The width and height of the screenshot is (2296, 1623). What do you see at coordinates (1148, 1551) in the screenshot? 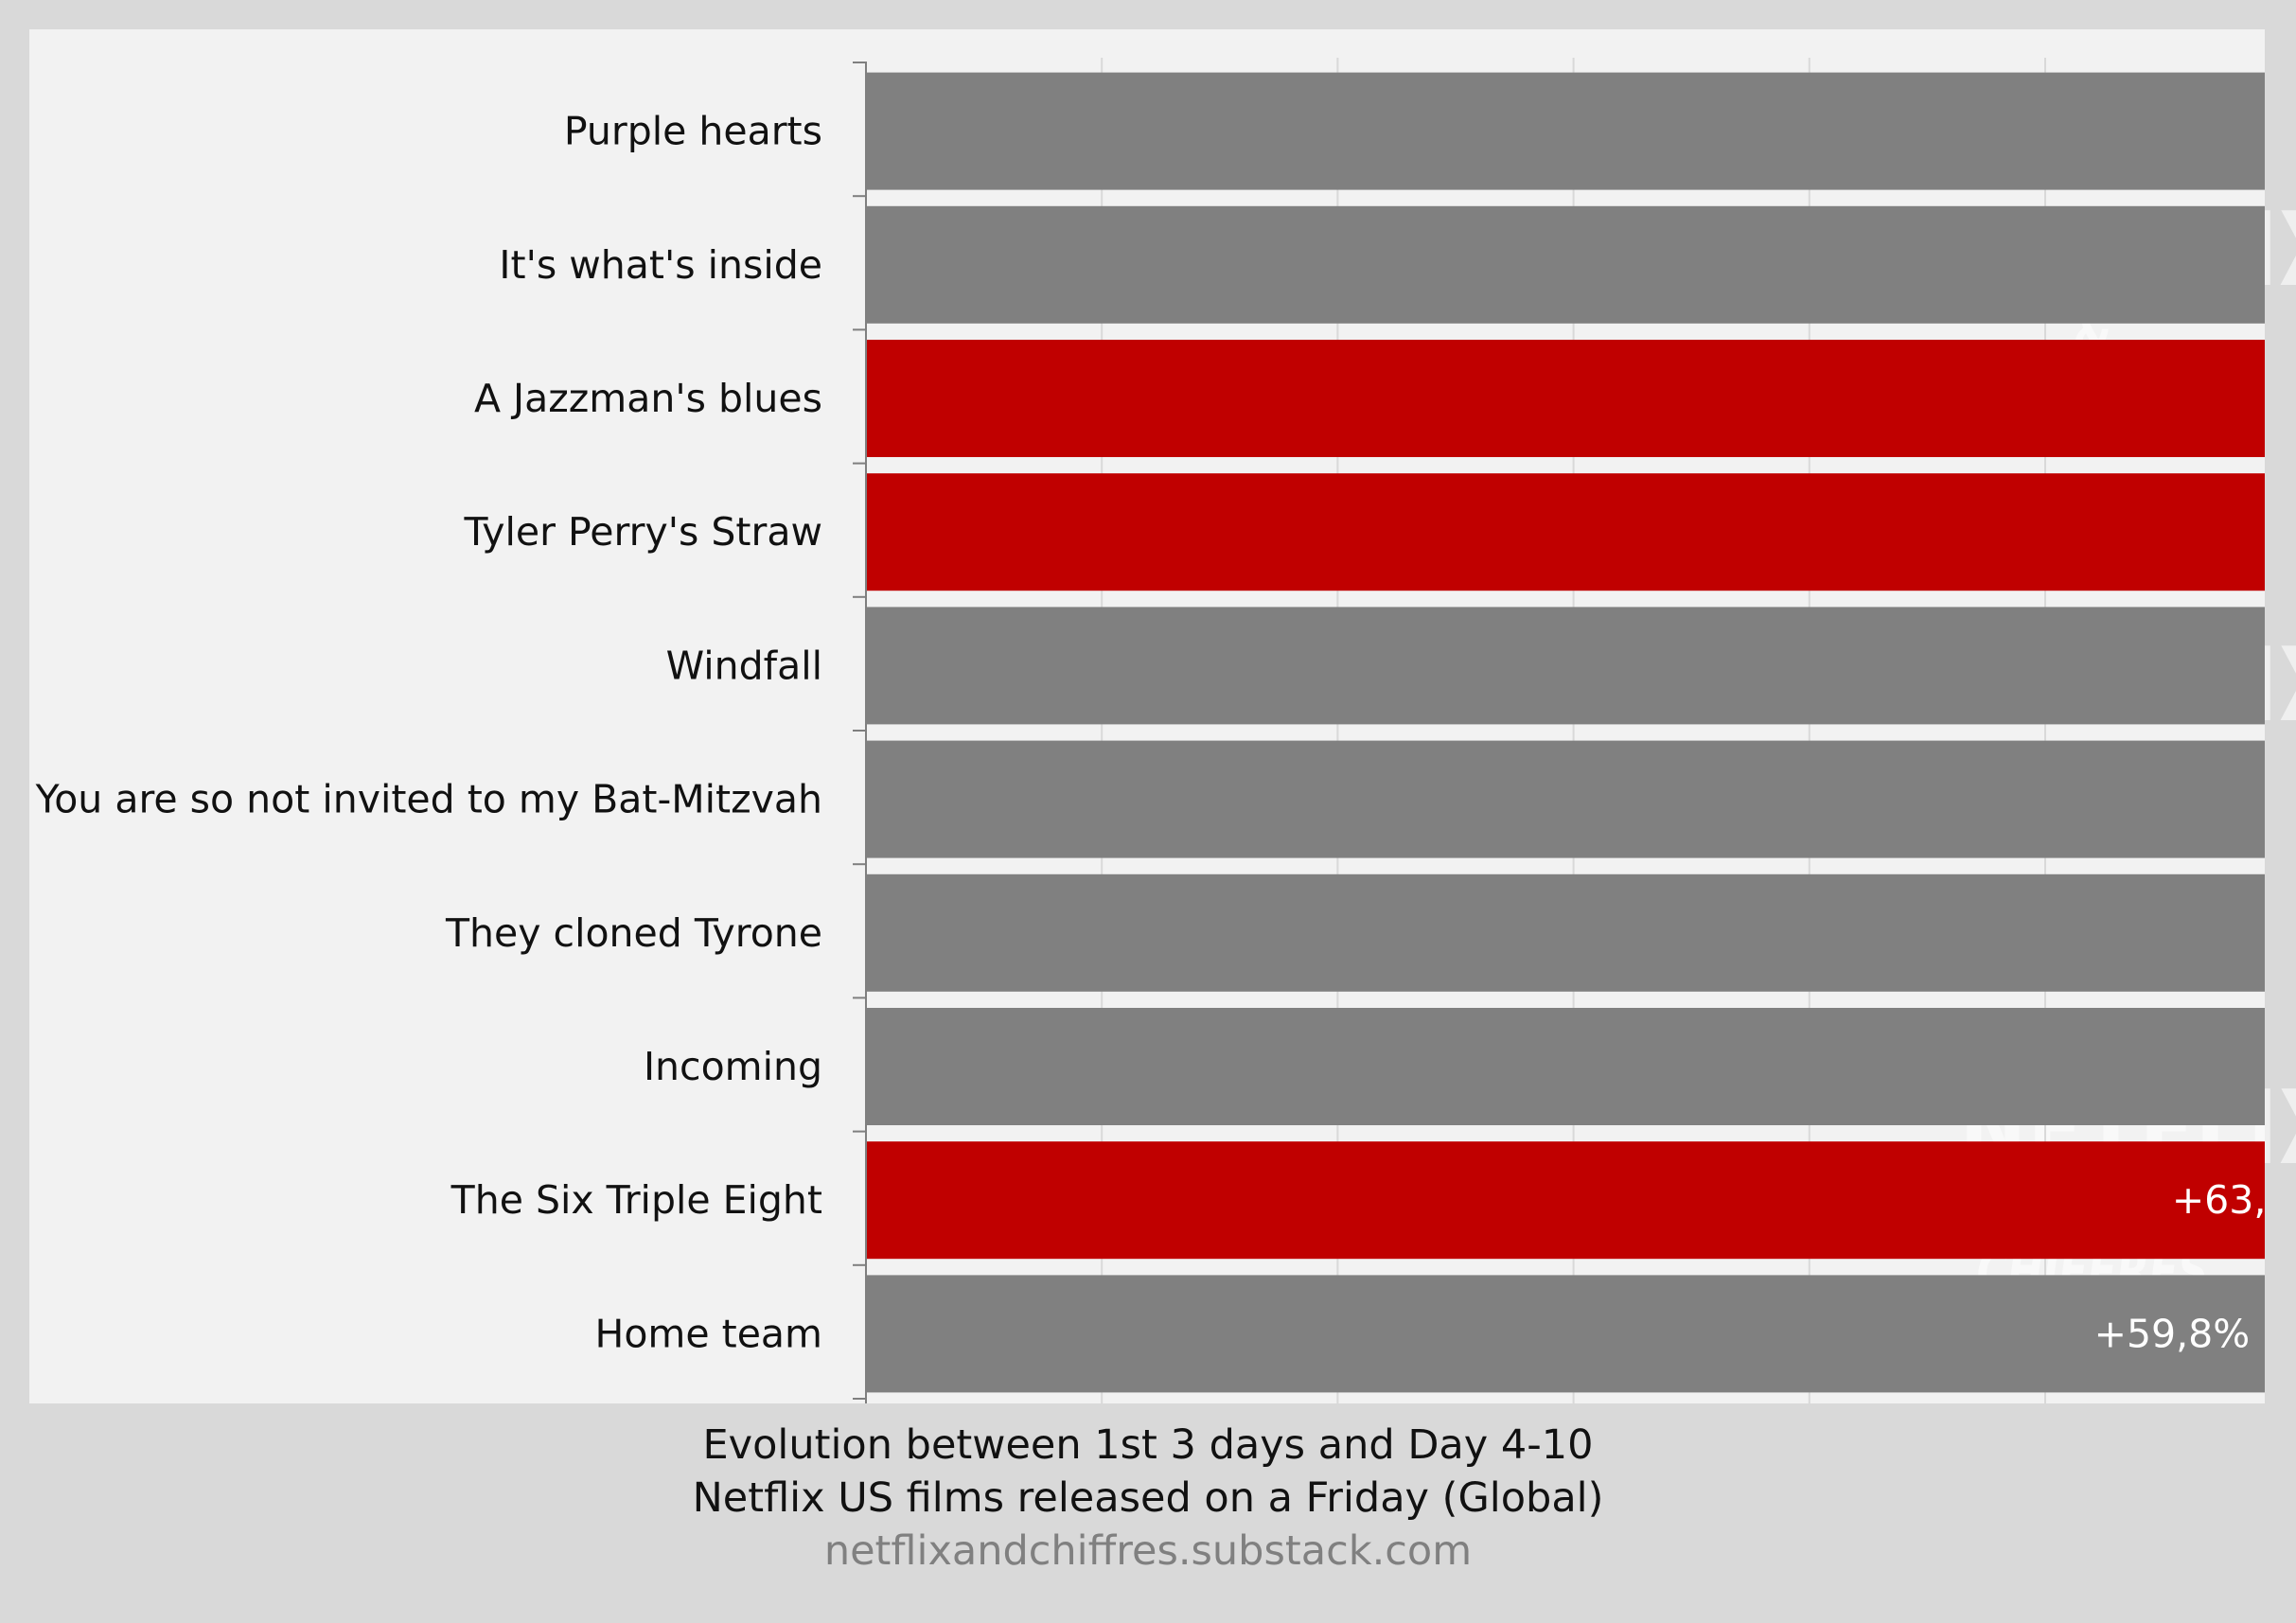
I see `chart-source-url: netflixandchiffres.substack.com` at bounding box center [1148, 1551].